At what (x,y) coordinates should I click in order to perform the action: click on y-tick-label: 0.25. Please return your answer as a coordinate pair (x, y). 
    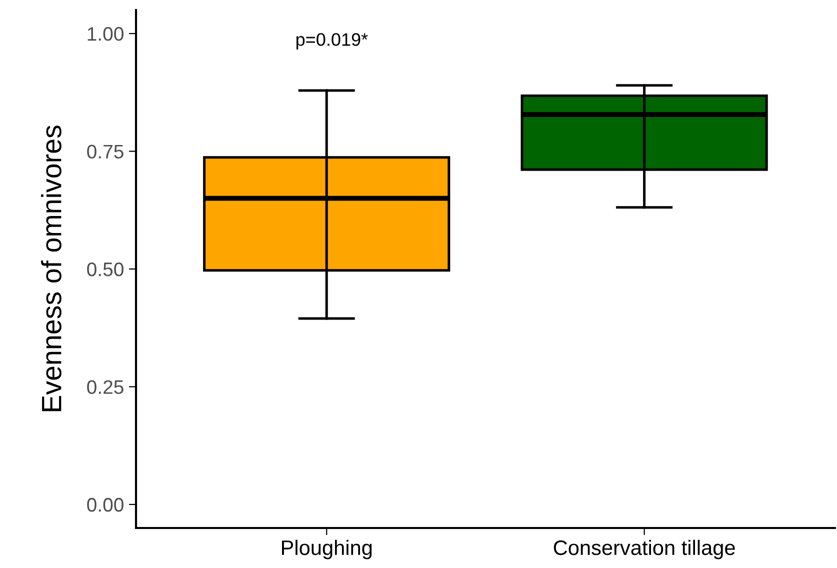
    Looking at the image, I should click on (105, 387).